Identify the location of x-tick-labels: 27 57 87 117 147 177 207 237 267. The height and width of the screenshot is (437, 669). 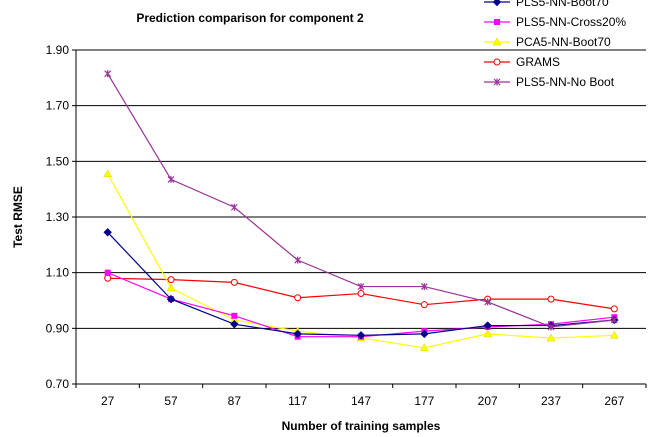
(363, 401).